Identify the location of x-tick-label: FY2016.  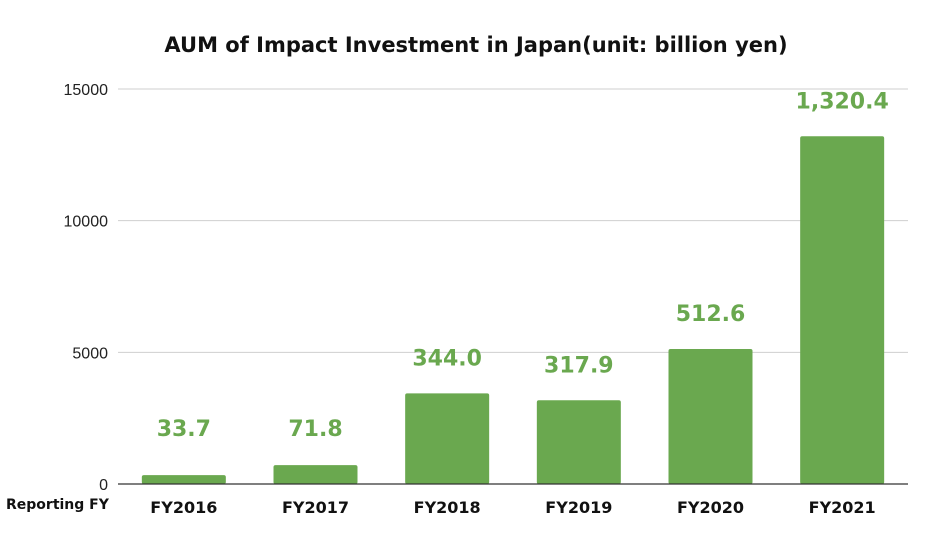
(183, 507).